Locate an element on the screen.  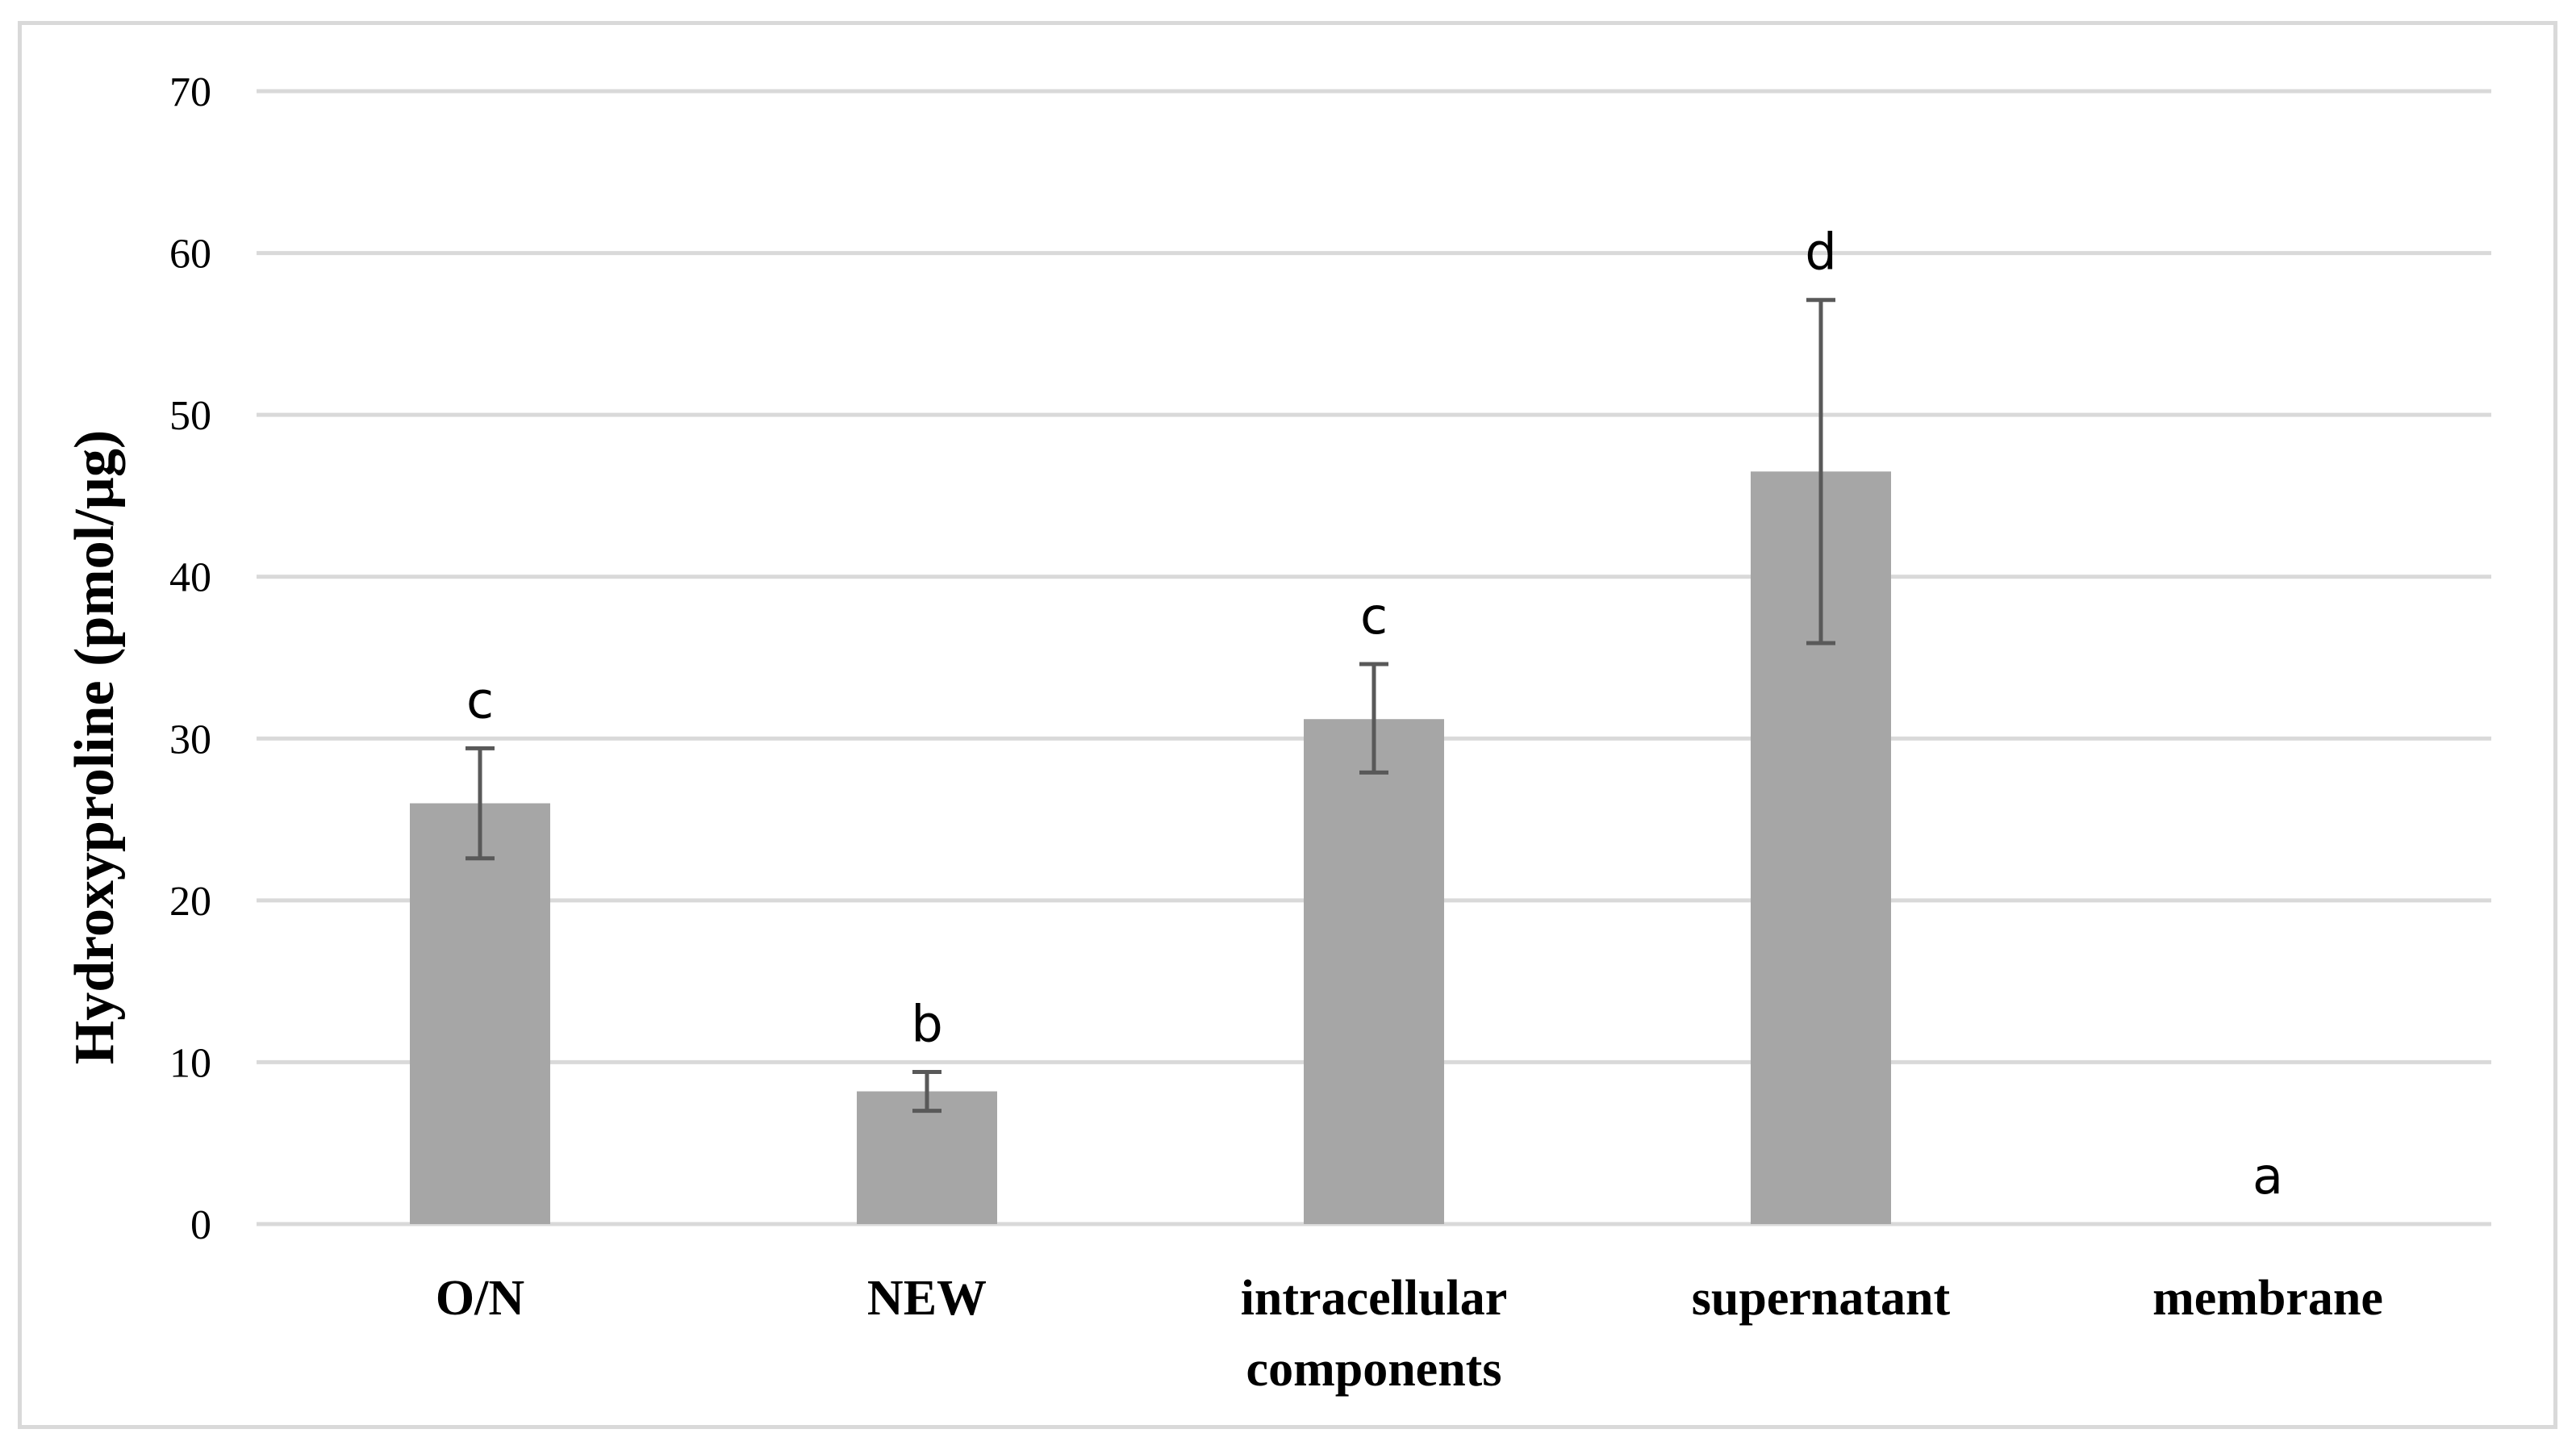
y-tick-label-70: 70 is located at coordinates (190, 92).